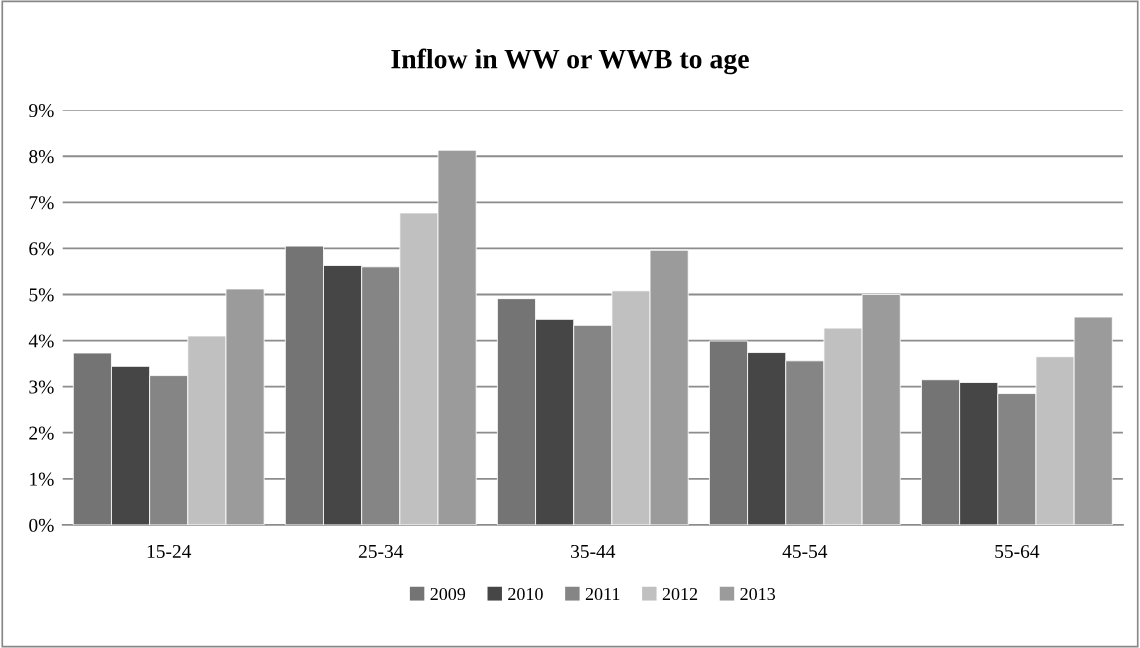 Image resolution: width=1140 pixels, height=648 pixels. Describe the element at coordinates (41, 525) in the screenshot. I see `y-tick-label: 0%` at that location.